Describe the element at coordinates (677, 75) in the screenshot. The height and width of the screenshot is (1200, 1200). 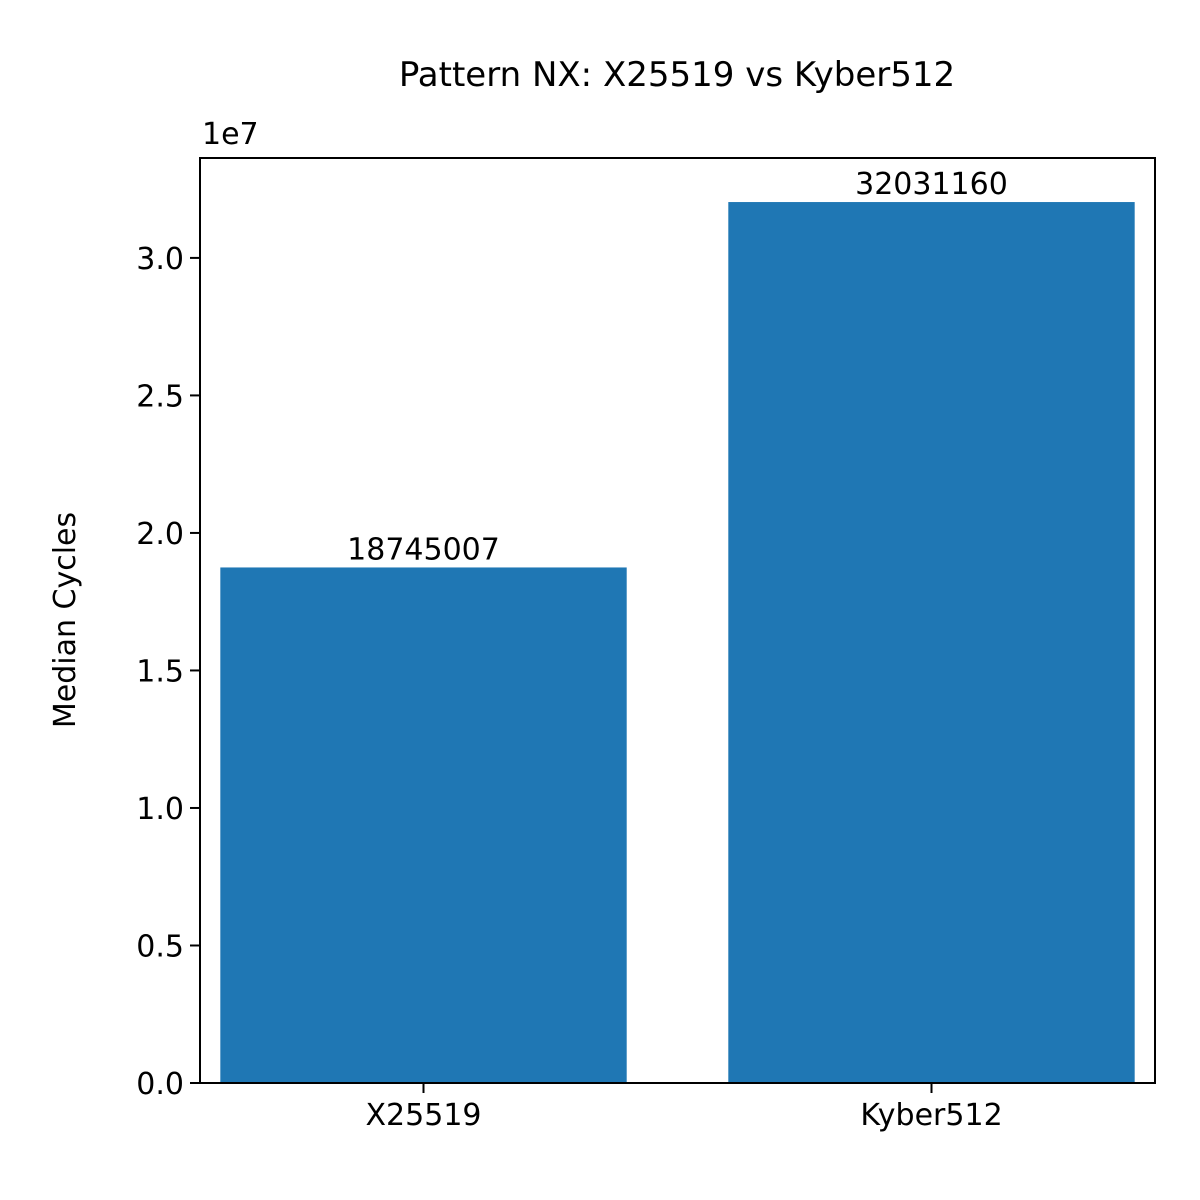
I see `chart-title: Pattern NX: X25519 vs Kyber512` at that location.